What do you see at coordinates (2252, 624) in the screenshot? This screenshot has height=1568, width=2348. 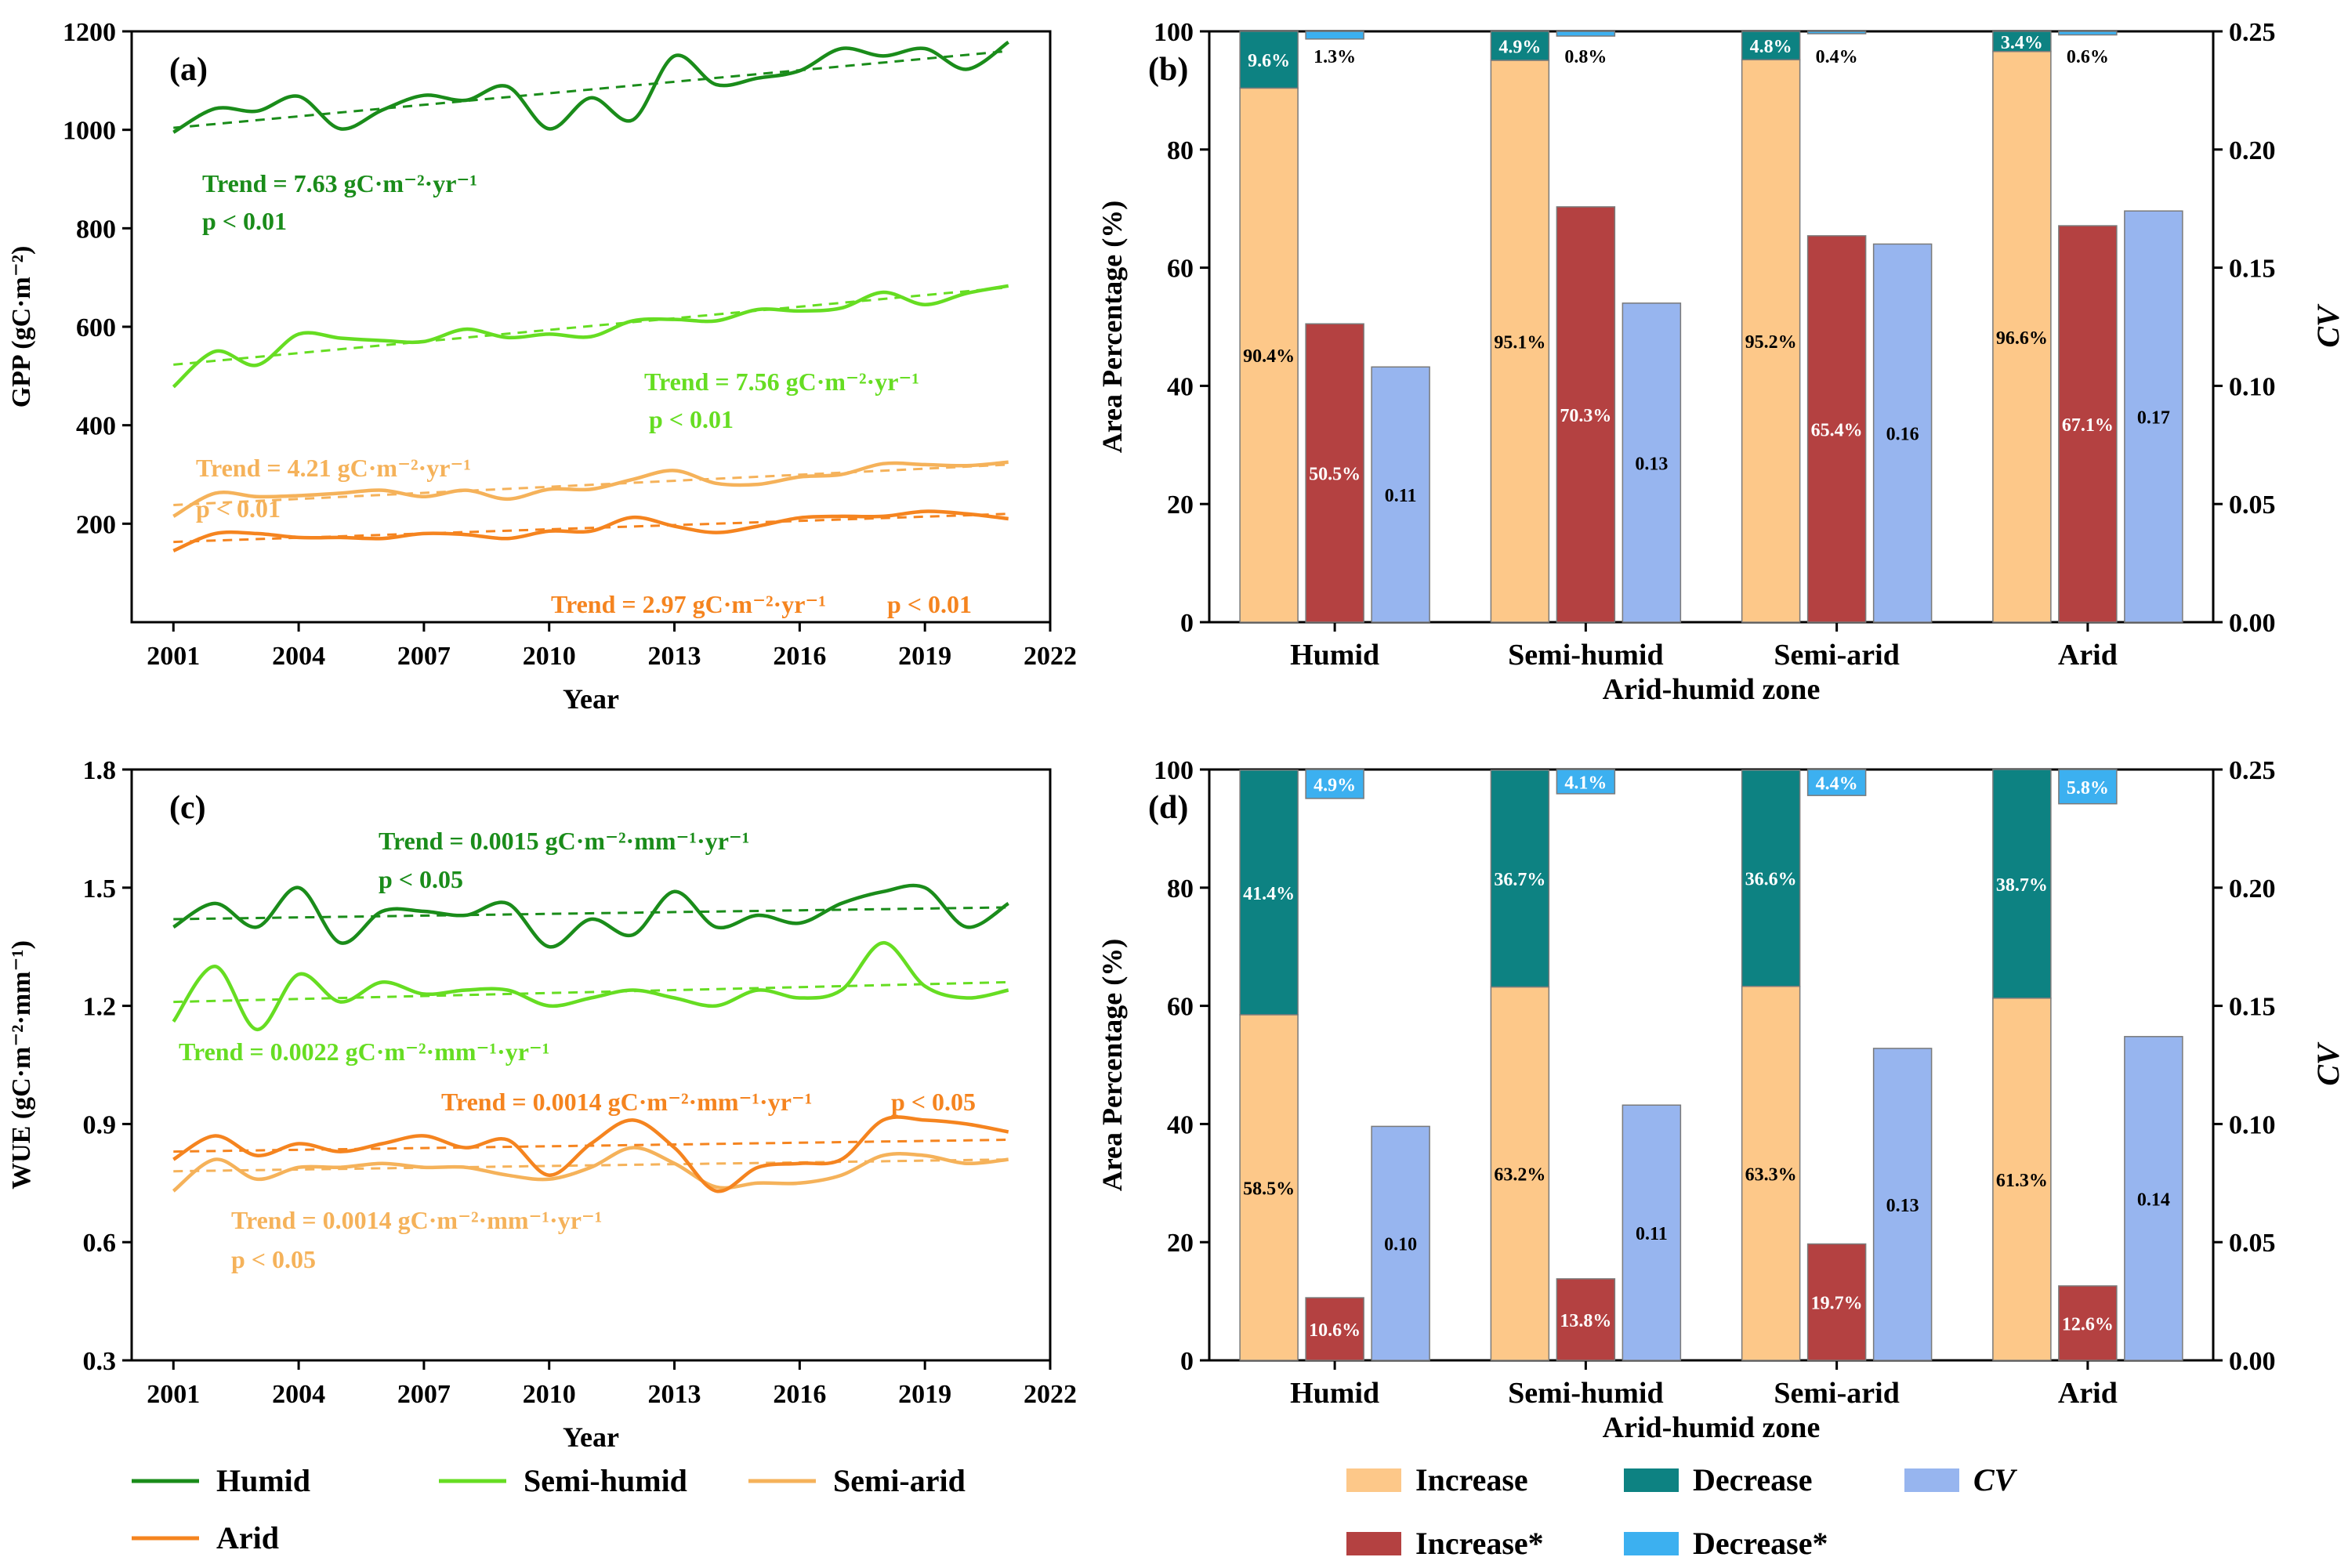 I see `y2-tick-label: 0.00` at bounding box center [2252, 624].